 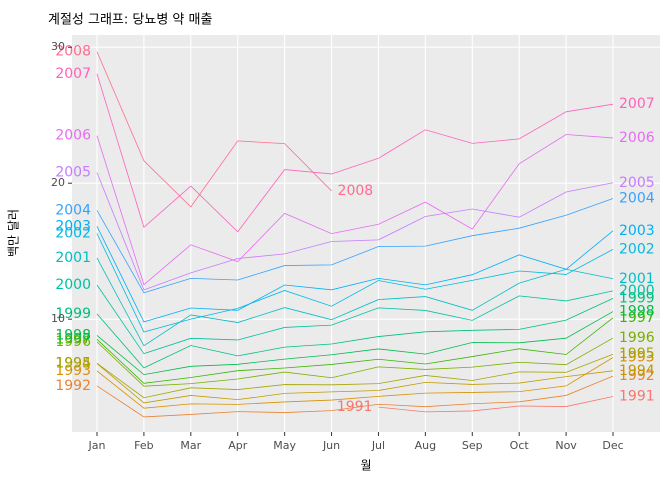 I want to click on year-label-left: 1991, so click(x=355, y=407).